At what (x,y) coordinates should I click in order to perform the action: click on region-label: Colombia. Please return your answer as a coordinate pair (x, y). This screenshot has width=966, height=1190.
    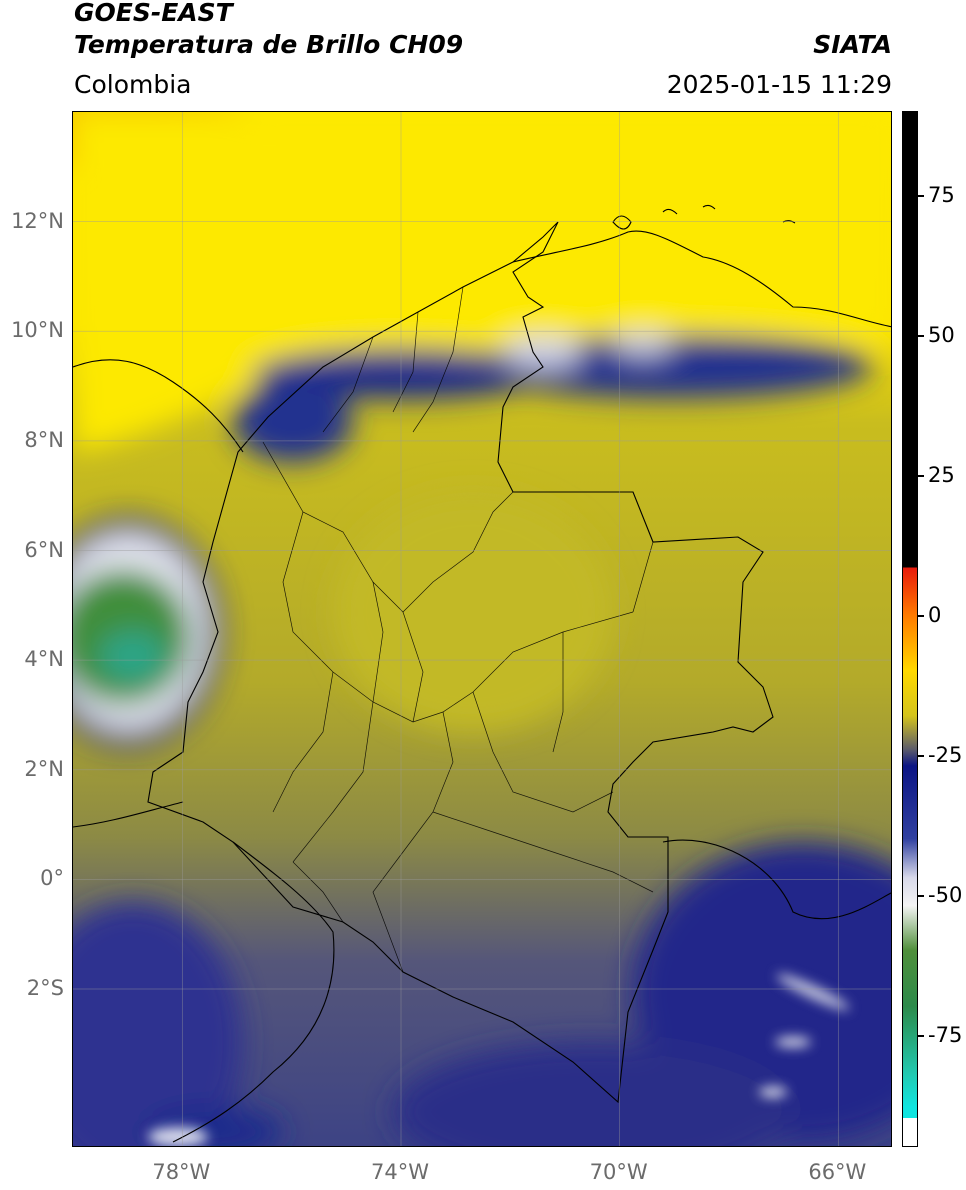
    Looking at the image, I should click on (133, 84).